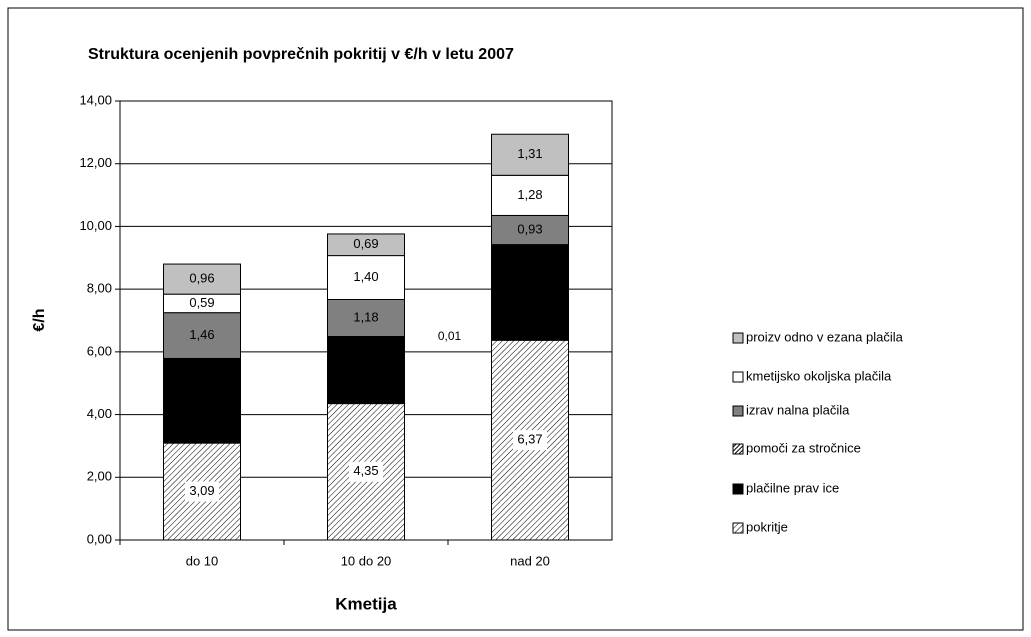 The height and width of the screenshot is (637, 1031). Describe the element at coordinates (803, 447) in the screenshot. I see `legend-label: pomoči za stročnice` at that location.